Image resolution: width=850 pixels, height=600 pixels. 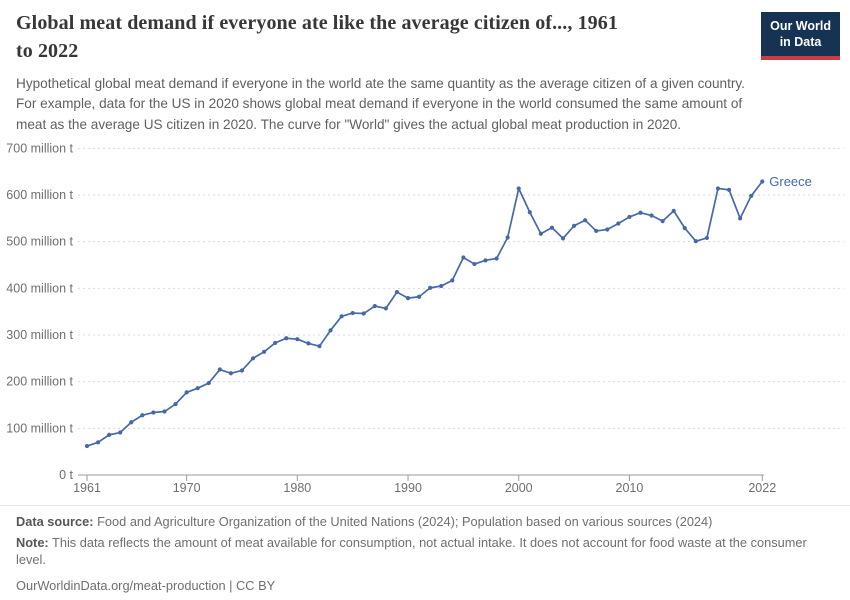 I want to click on license-label: CC BY, so click(x=256, y=585).